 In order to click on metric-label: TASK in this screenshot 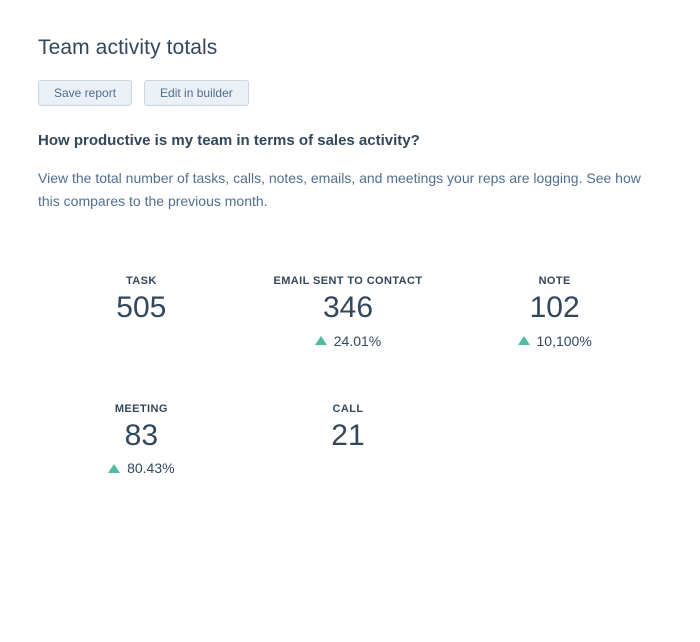, I will do `click(141, 281)`.